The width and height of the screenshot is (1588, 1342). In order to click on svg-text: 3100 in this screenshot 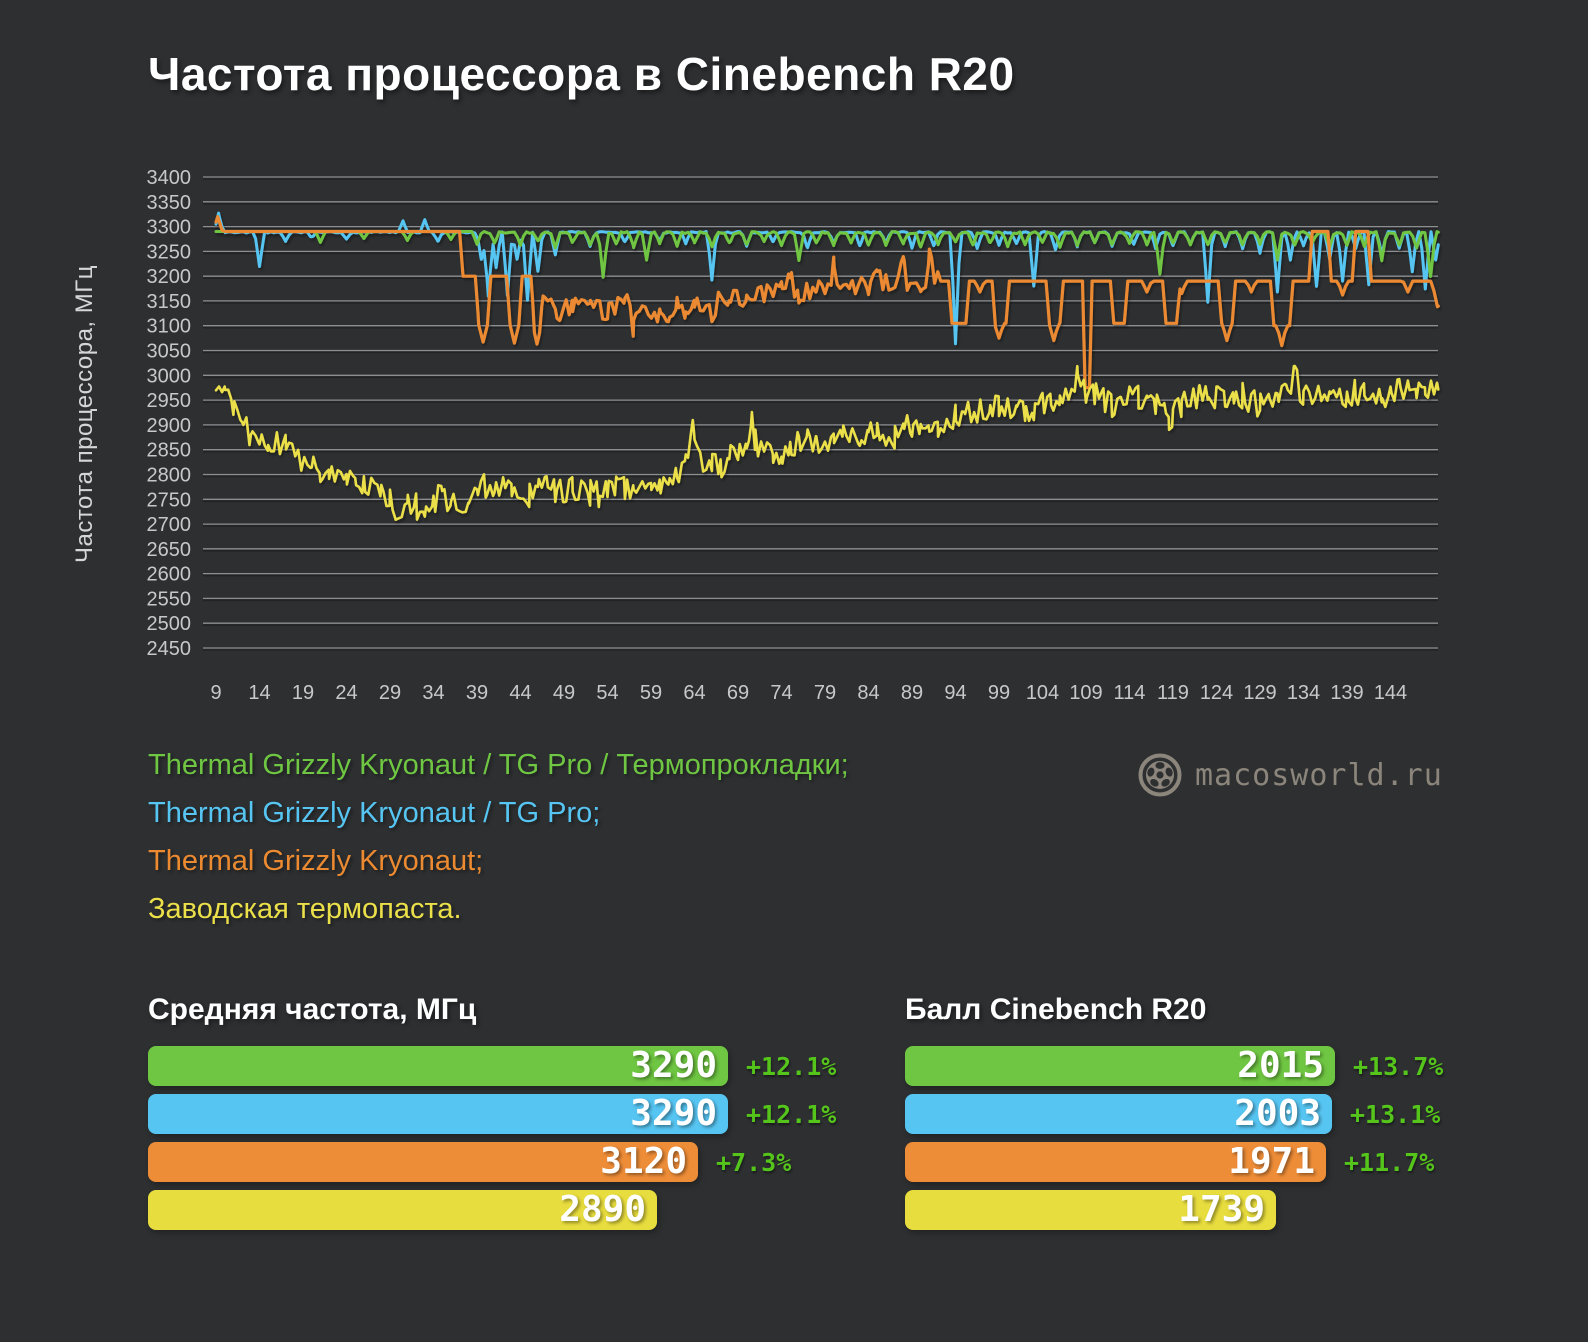, I will do `click(169, 327)`.